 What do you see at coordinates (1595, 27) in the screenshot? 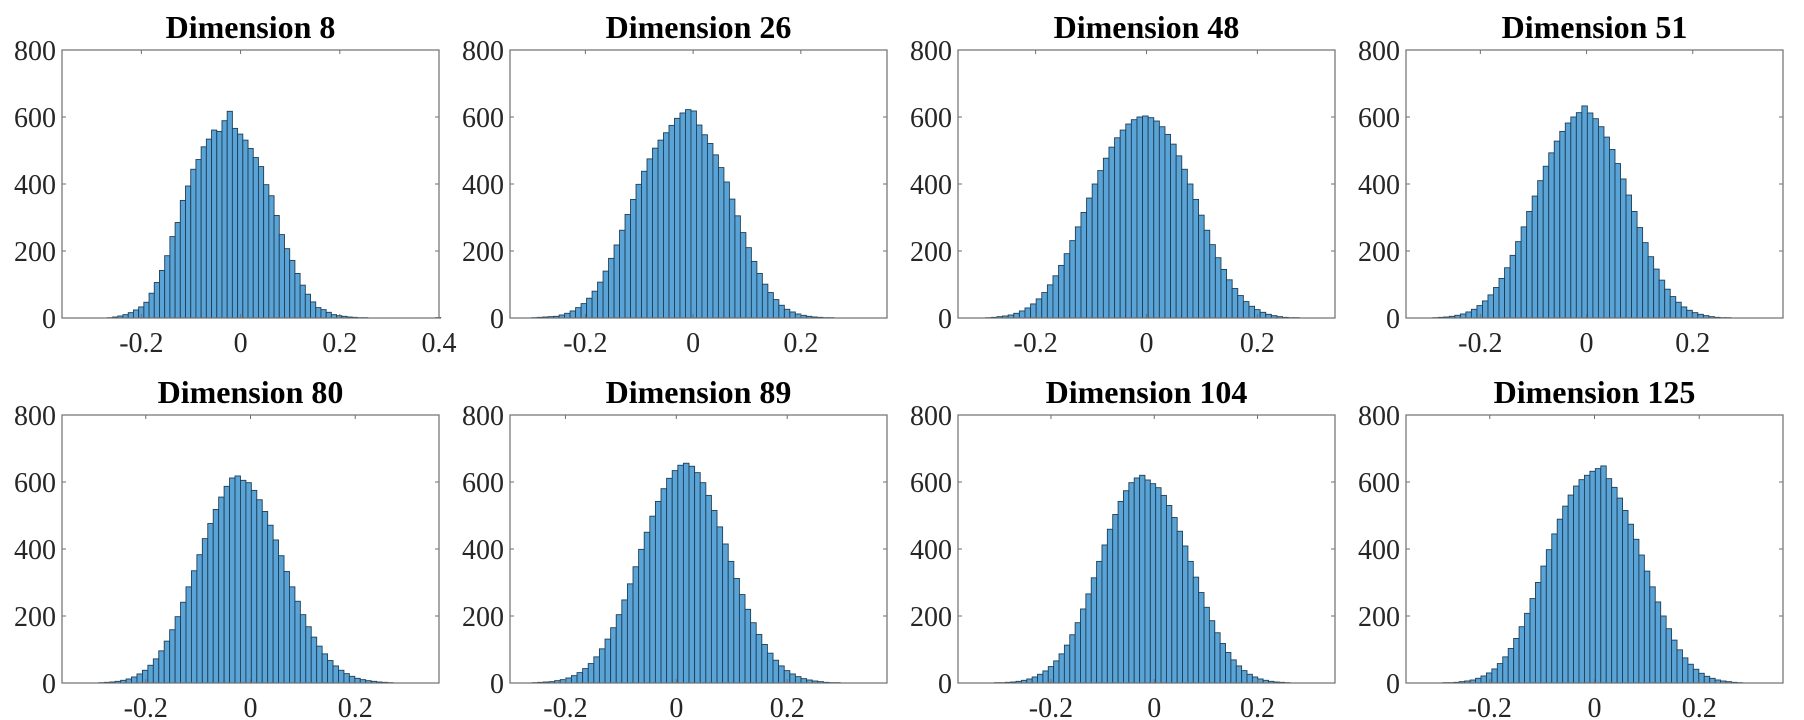
I see `panel-title: Dimension 51` at bounding box center [1595, 27].